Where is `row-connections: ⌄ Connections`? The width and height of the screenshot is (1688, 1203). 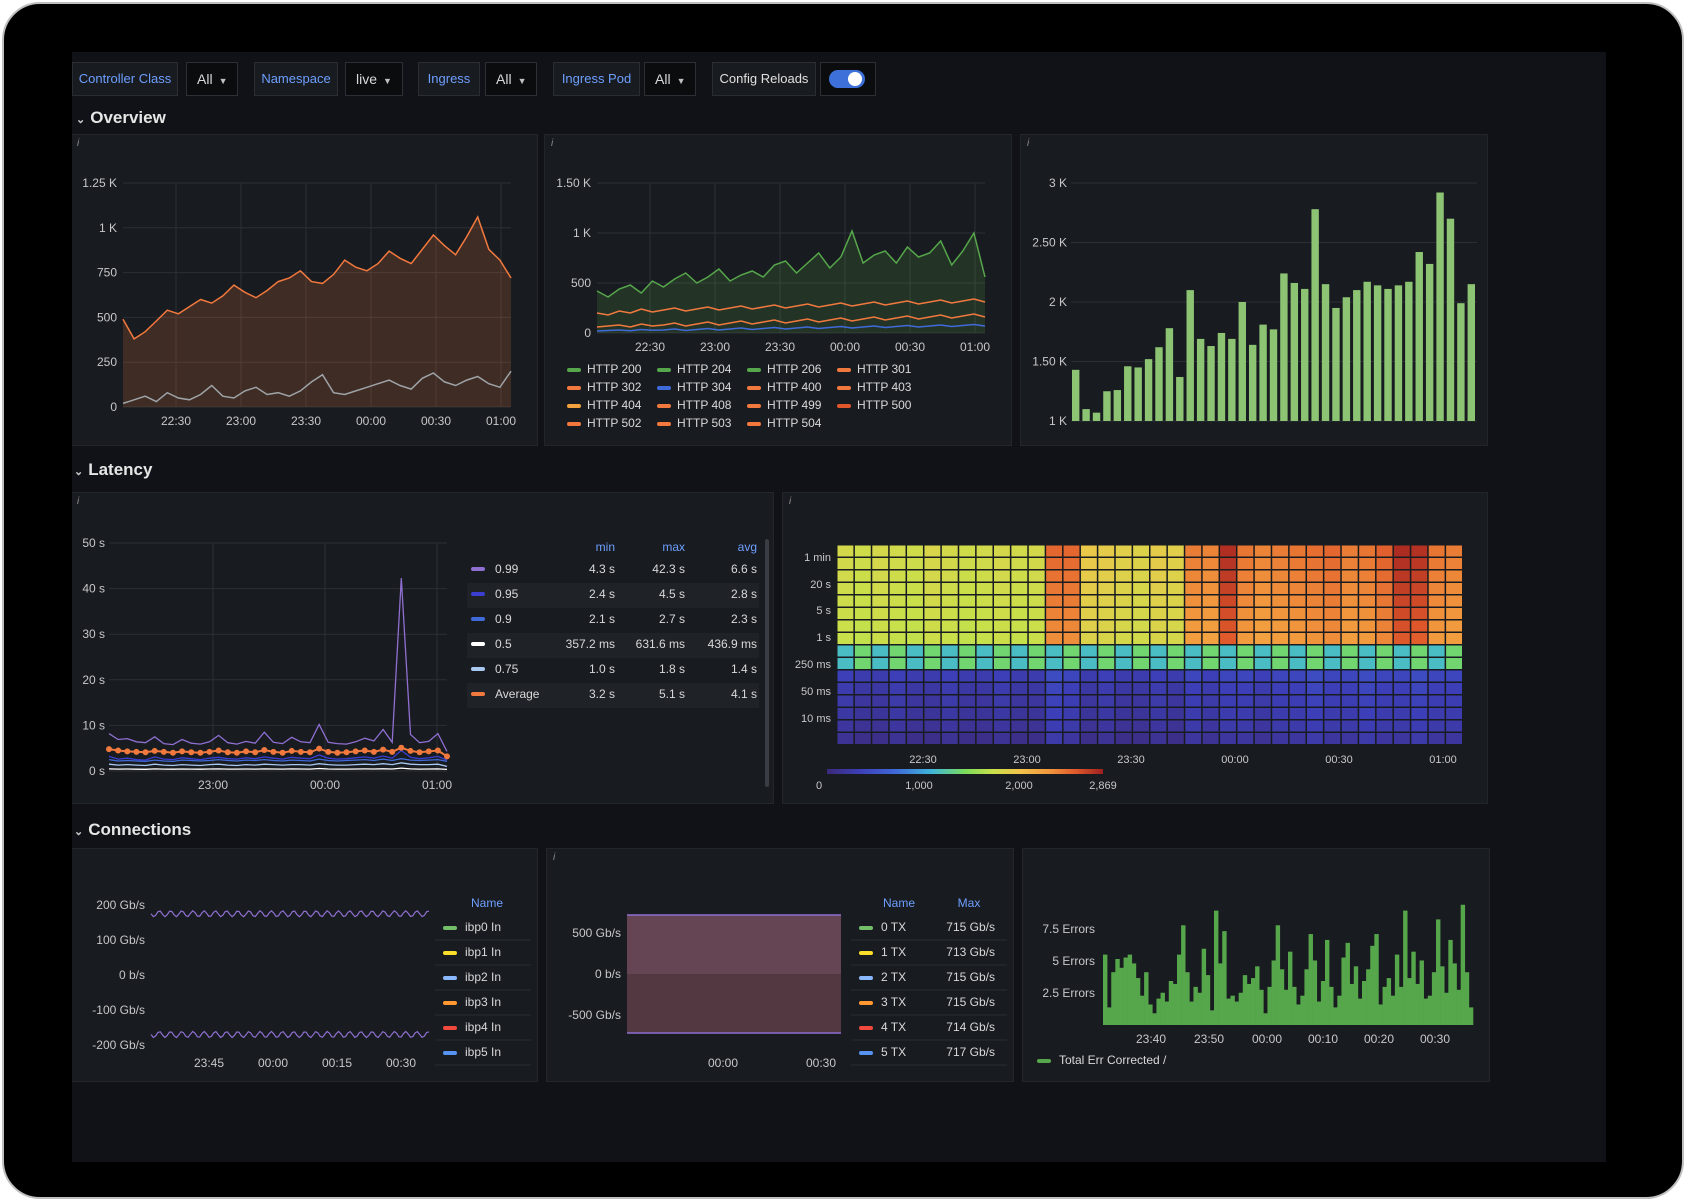
row-connections: ⌄ Connections is located at coordinates (132, 830).